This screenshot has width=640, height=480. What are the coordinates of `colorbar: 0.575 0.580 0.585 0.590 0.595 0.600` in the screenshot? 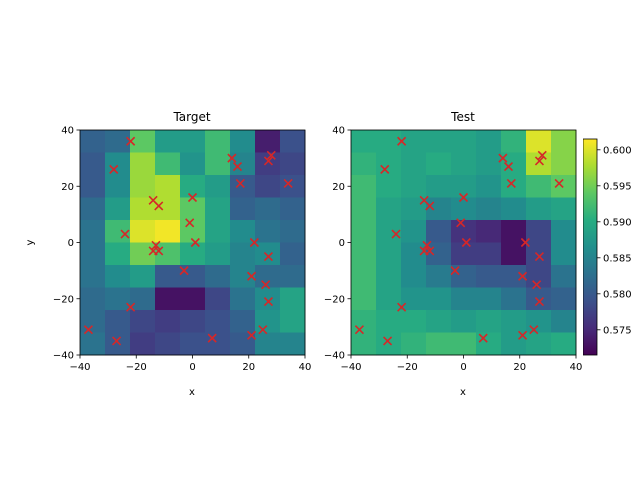 It's located at (607, 247).